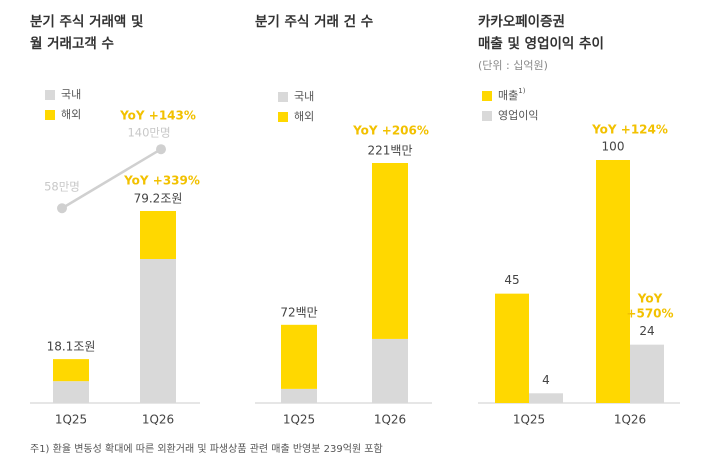 The height and width of the screenshot is (465, 701). I want to click on value-label: 4, so click(546, 380).